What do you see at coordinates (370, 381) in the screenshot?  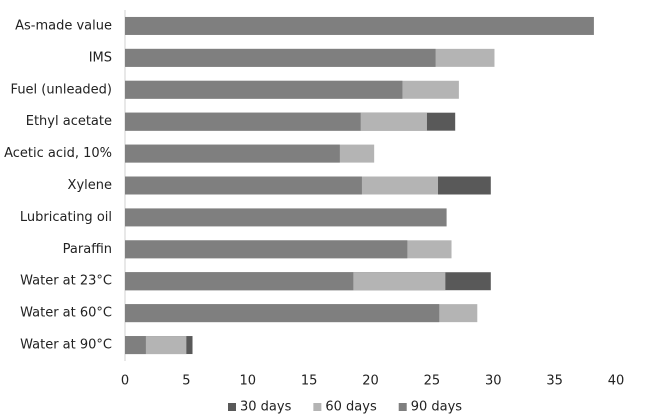 I see `x-tick-label: 20` at bounding box center [370, 381].